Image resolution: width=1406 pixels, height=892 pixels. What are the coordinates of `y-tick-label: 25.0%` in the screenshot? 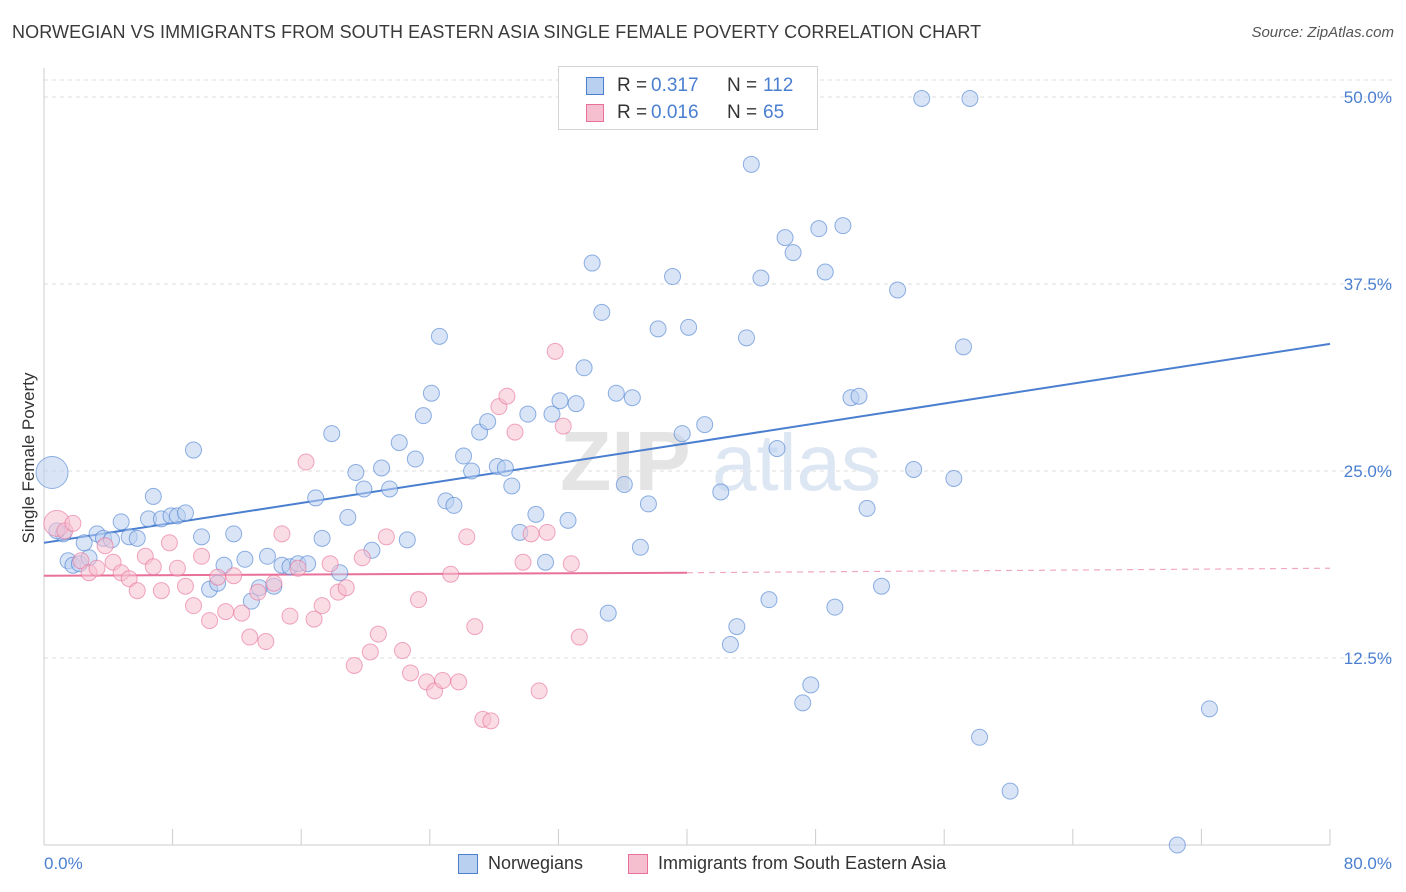 It's located at (1368, 471).